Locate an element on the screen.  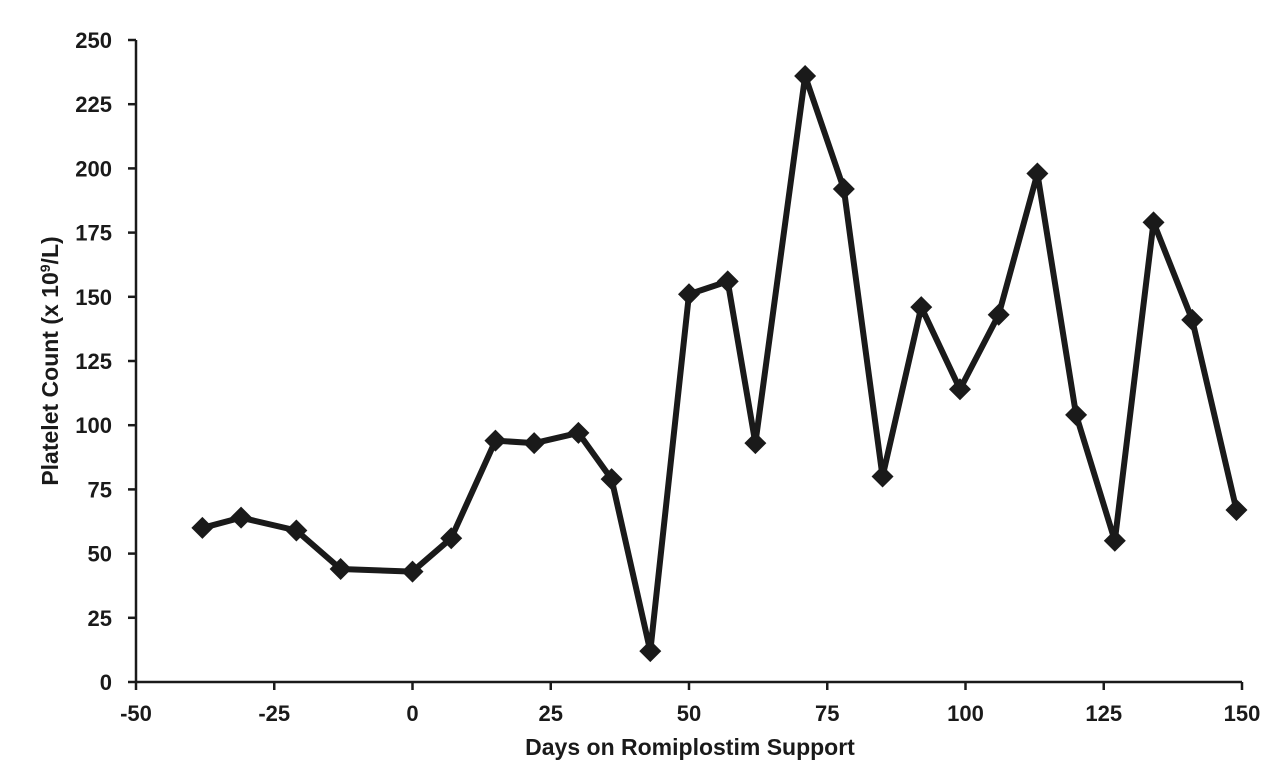
x-tick-label: 0 is located at coordinates (412, 713).